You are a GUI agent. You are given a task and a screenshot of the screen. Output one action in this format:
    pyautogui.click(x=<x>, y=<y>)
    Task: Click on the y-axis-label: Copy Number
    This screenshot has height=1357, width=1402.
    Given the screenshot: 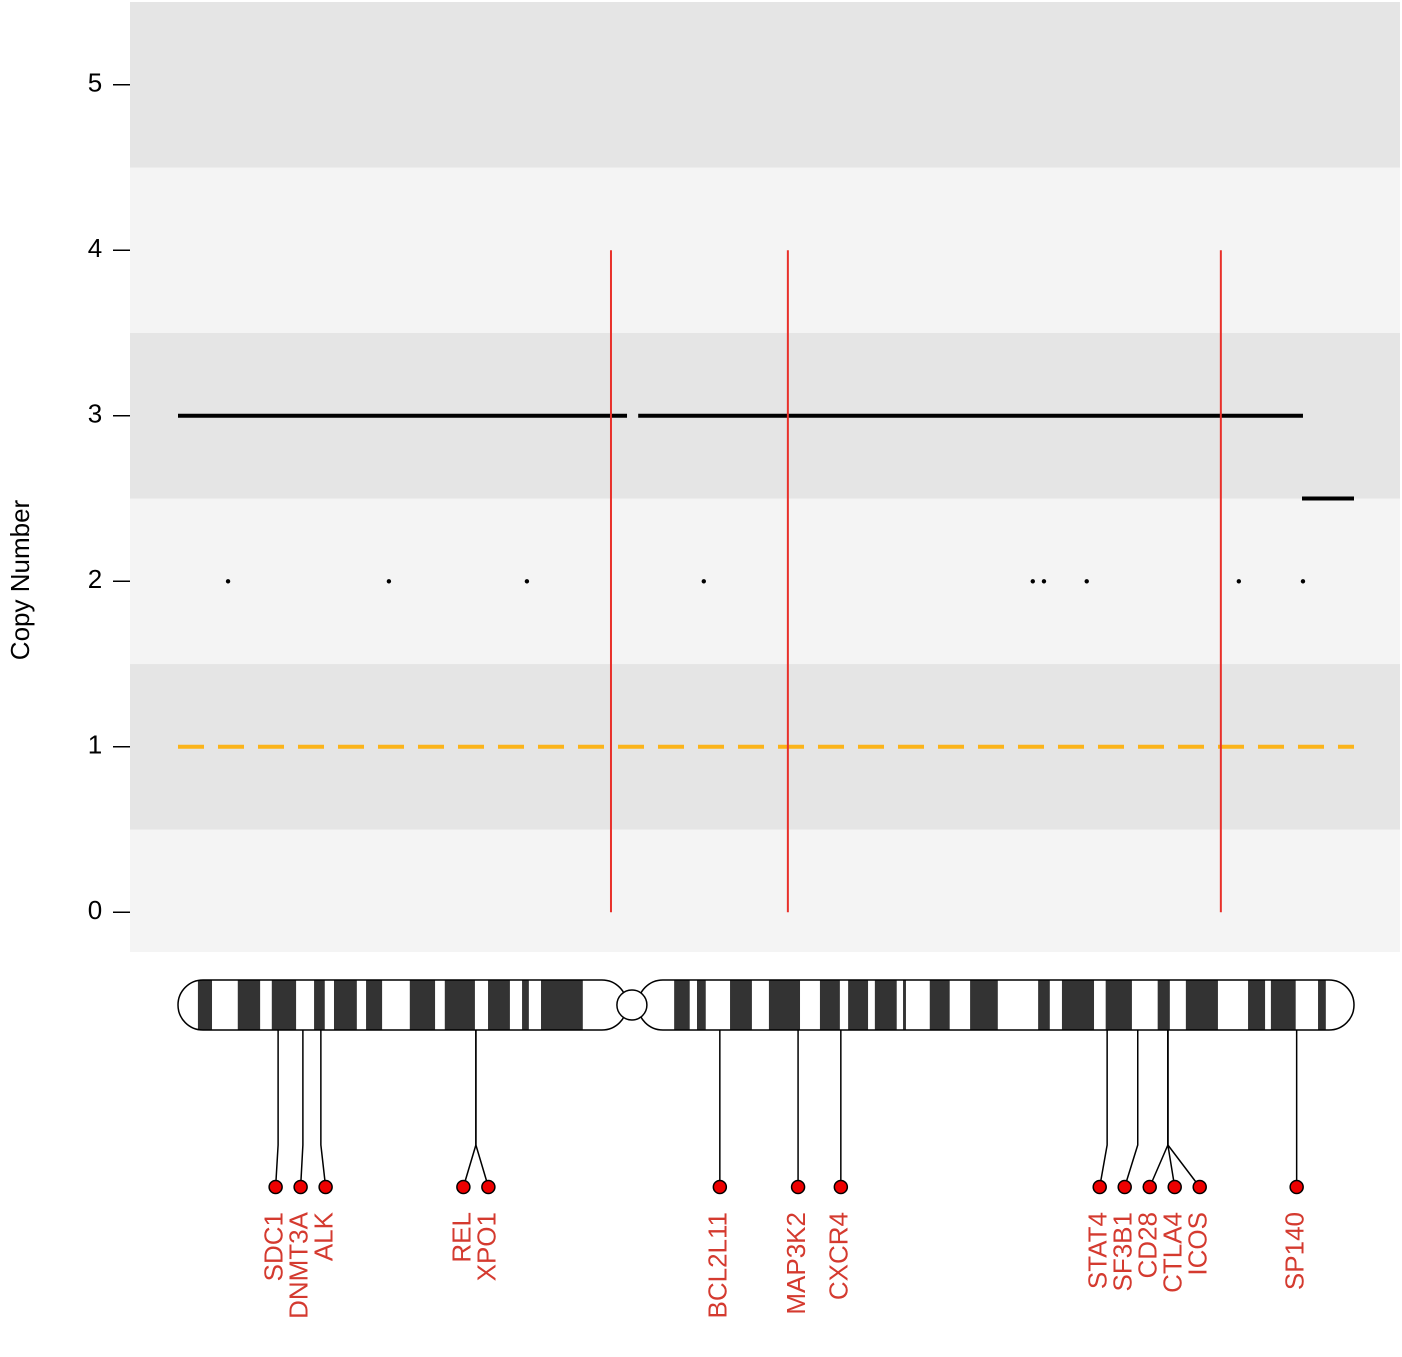 What is the action you would take?
    pyautogui.click(x=20, y=579)
    